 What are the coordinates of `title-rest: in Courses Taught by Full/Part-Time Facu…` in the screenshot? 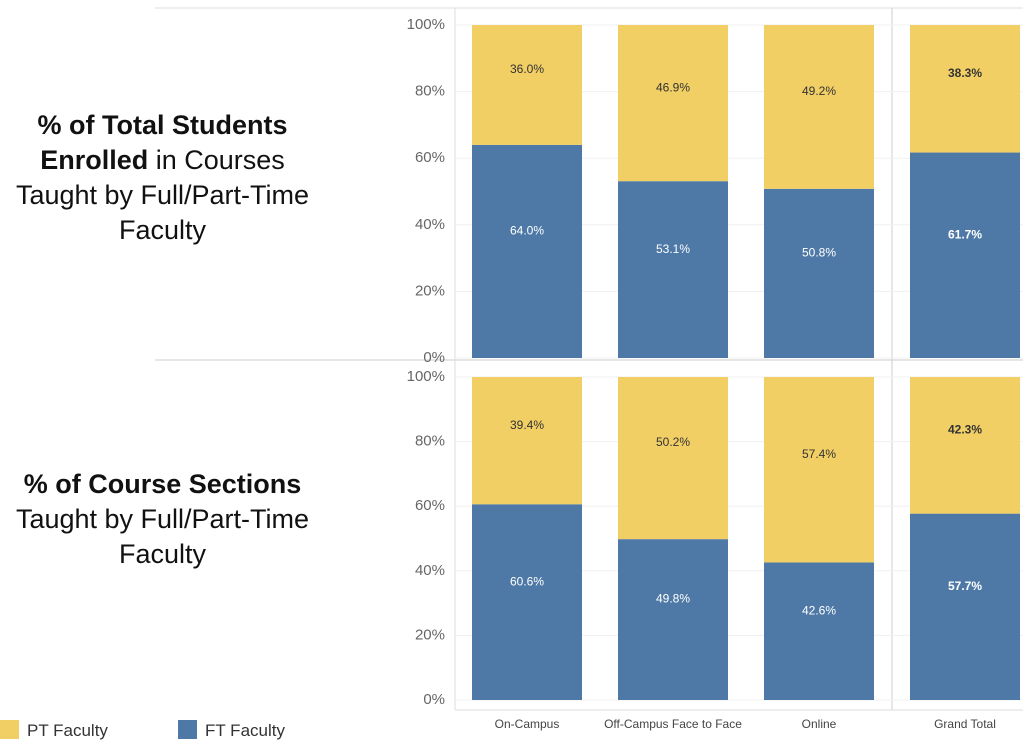 It's located at (162, 195).